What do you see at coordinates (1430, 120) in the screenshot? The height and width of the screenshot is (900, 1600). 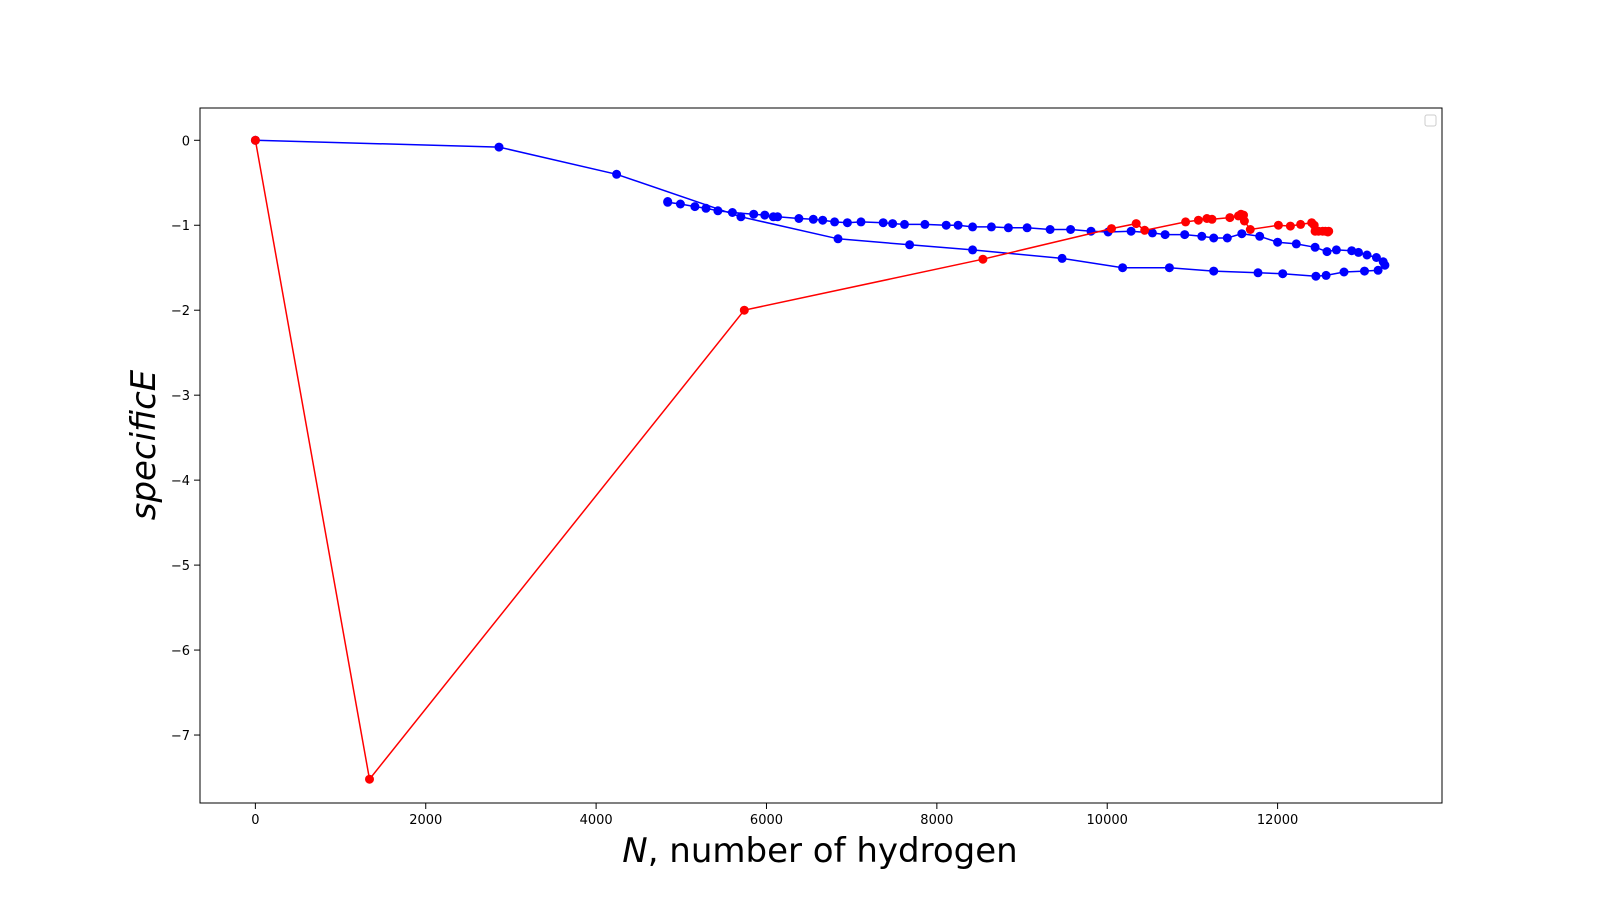 I see `legend-box` at bounding box center [1430, 120].